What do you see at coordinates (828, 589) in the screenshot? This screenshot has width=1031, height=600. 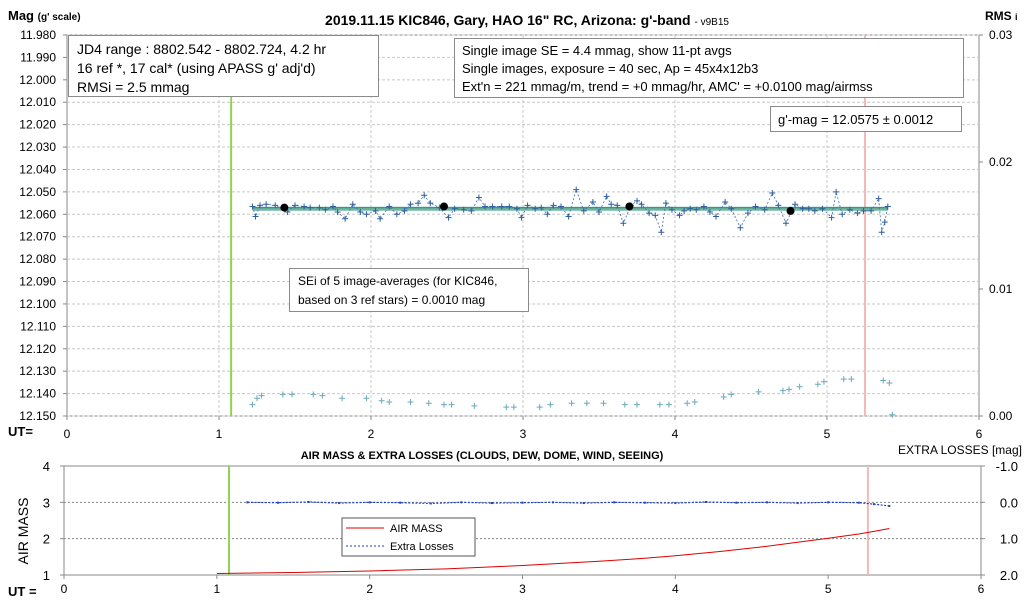 I see `bottom-x-tick-label: 5` at bounding box center [828, 589].